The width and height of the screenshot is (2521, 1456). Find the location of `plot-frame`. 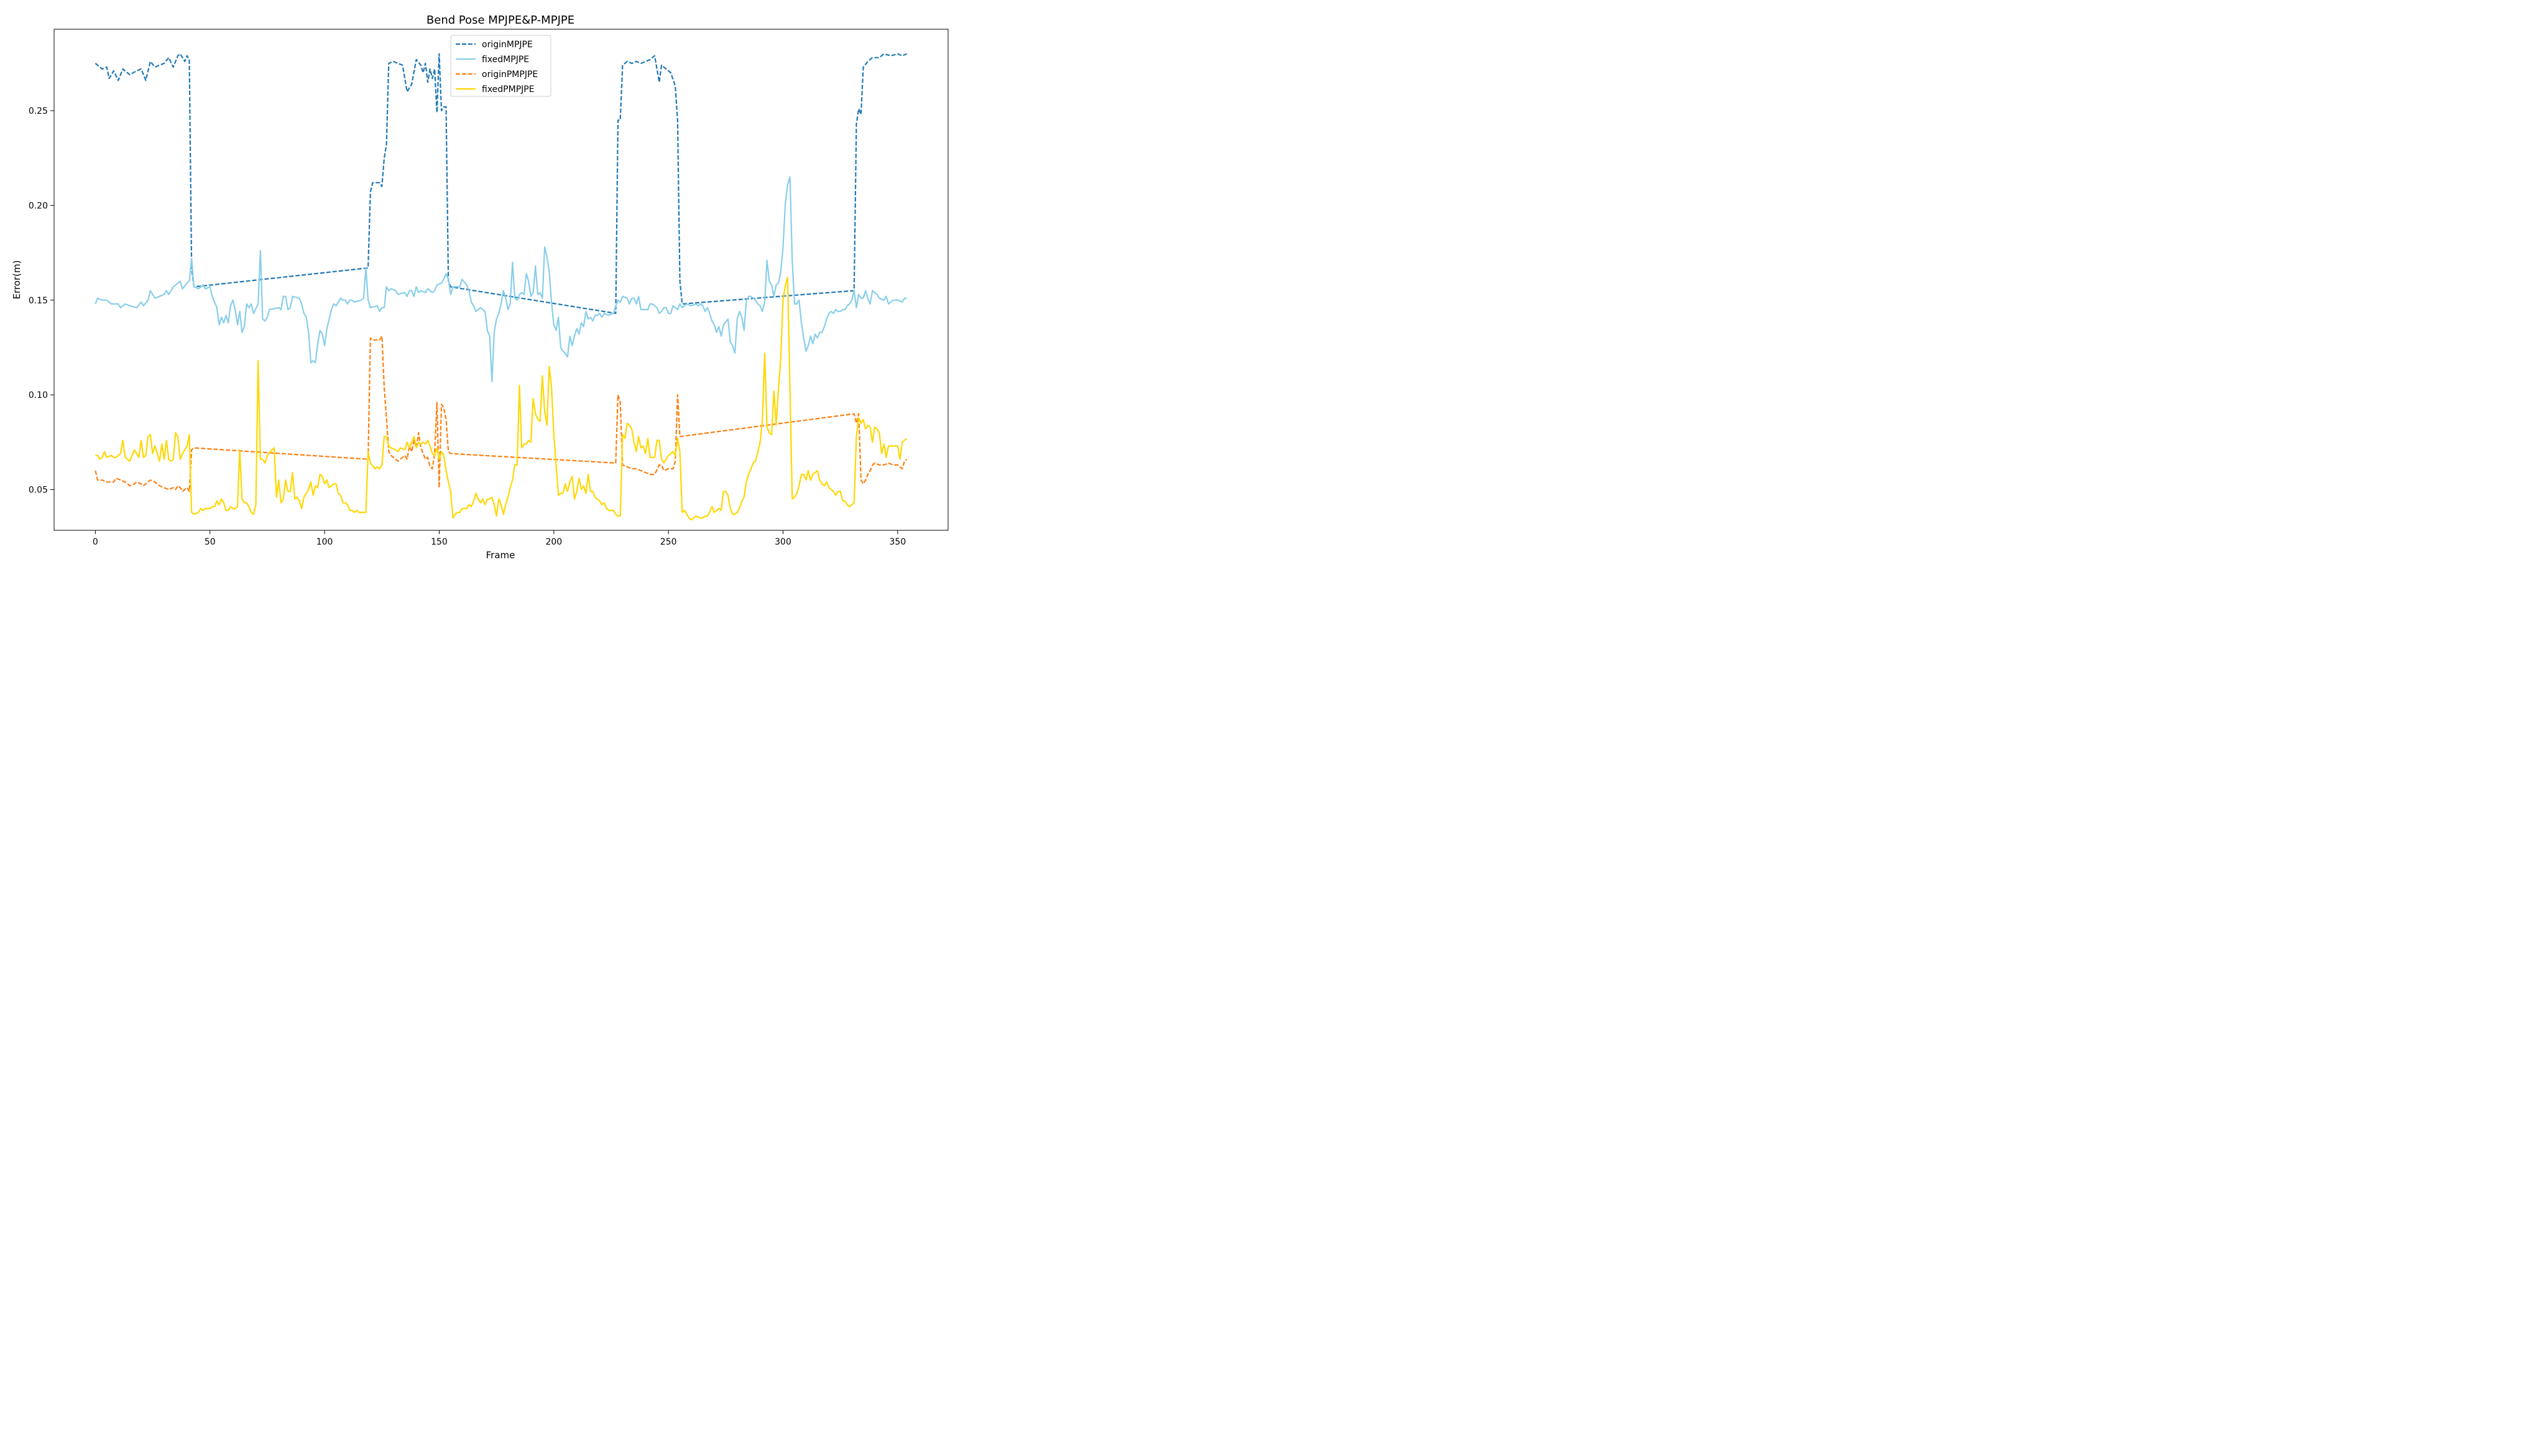

plot-frame is located at coordinates (501, 280).